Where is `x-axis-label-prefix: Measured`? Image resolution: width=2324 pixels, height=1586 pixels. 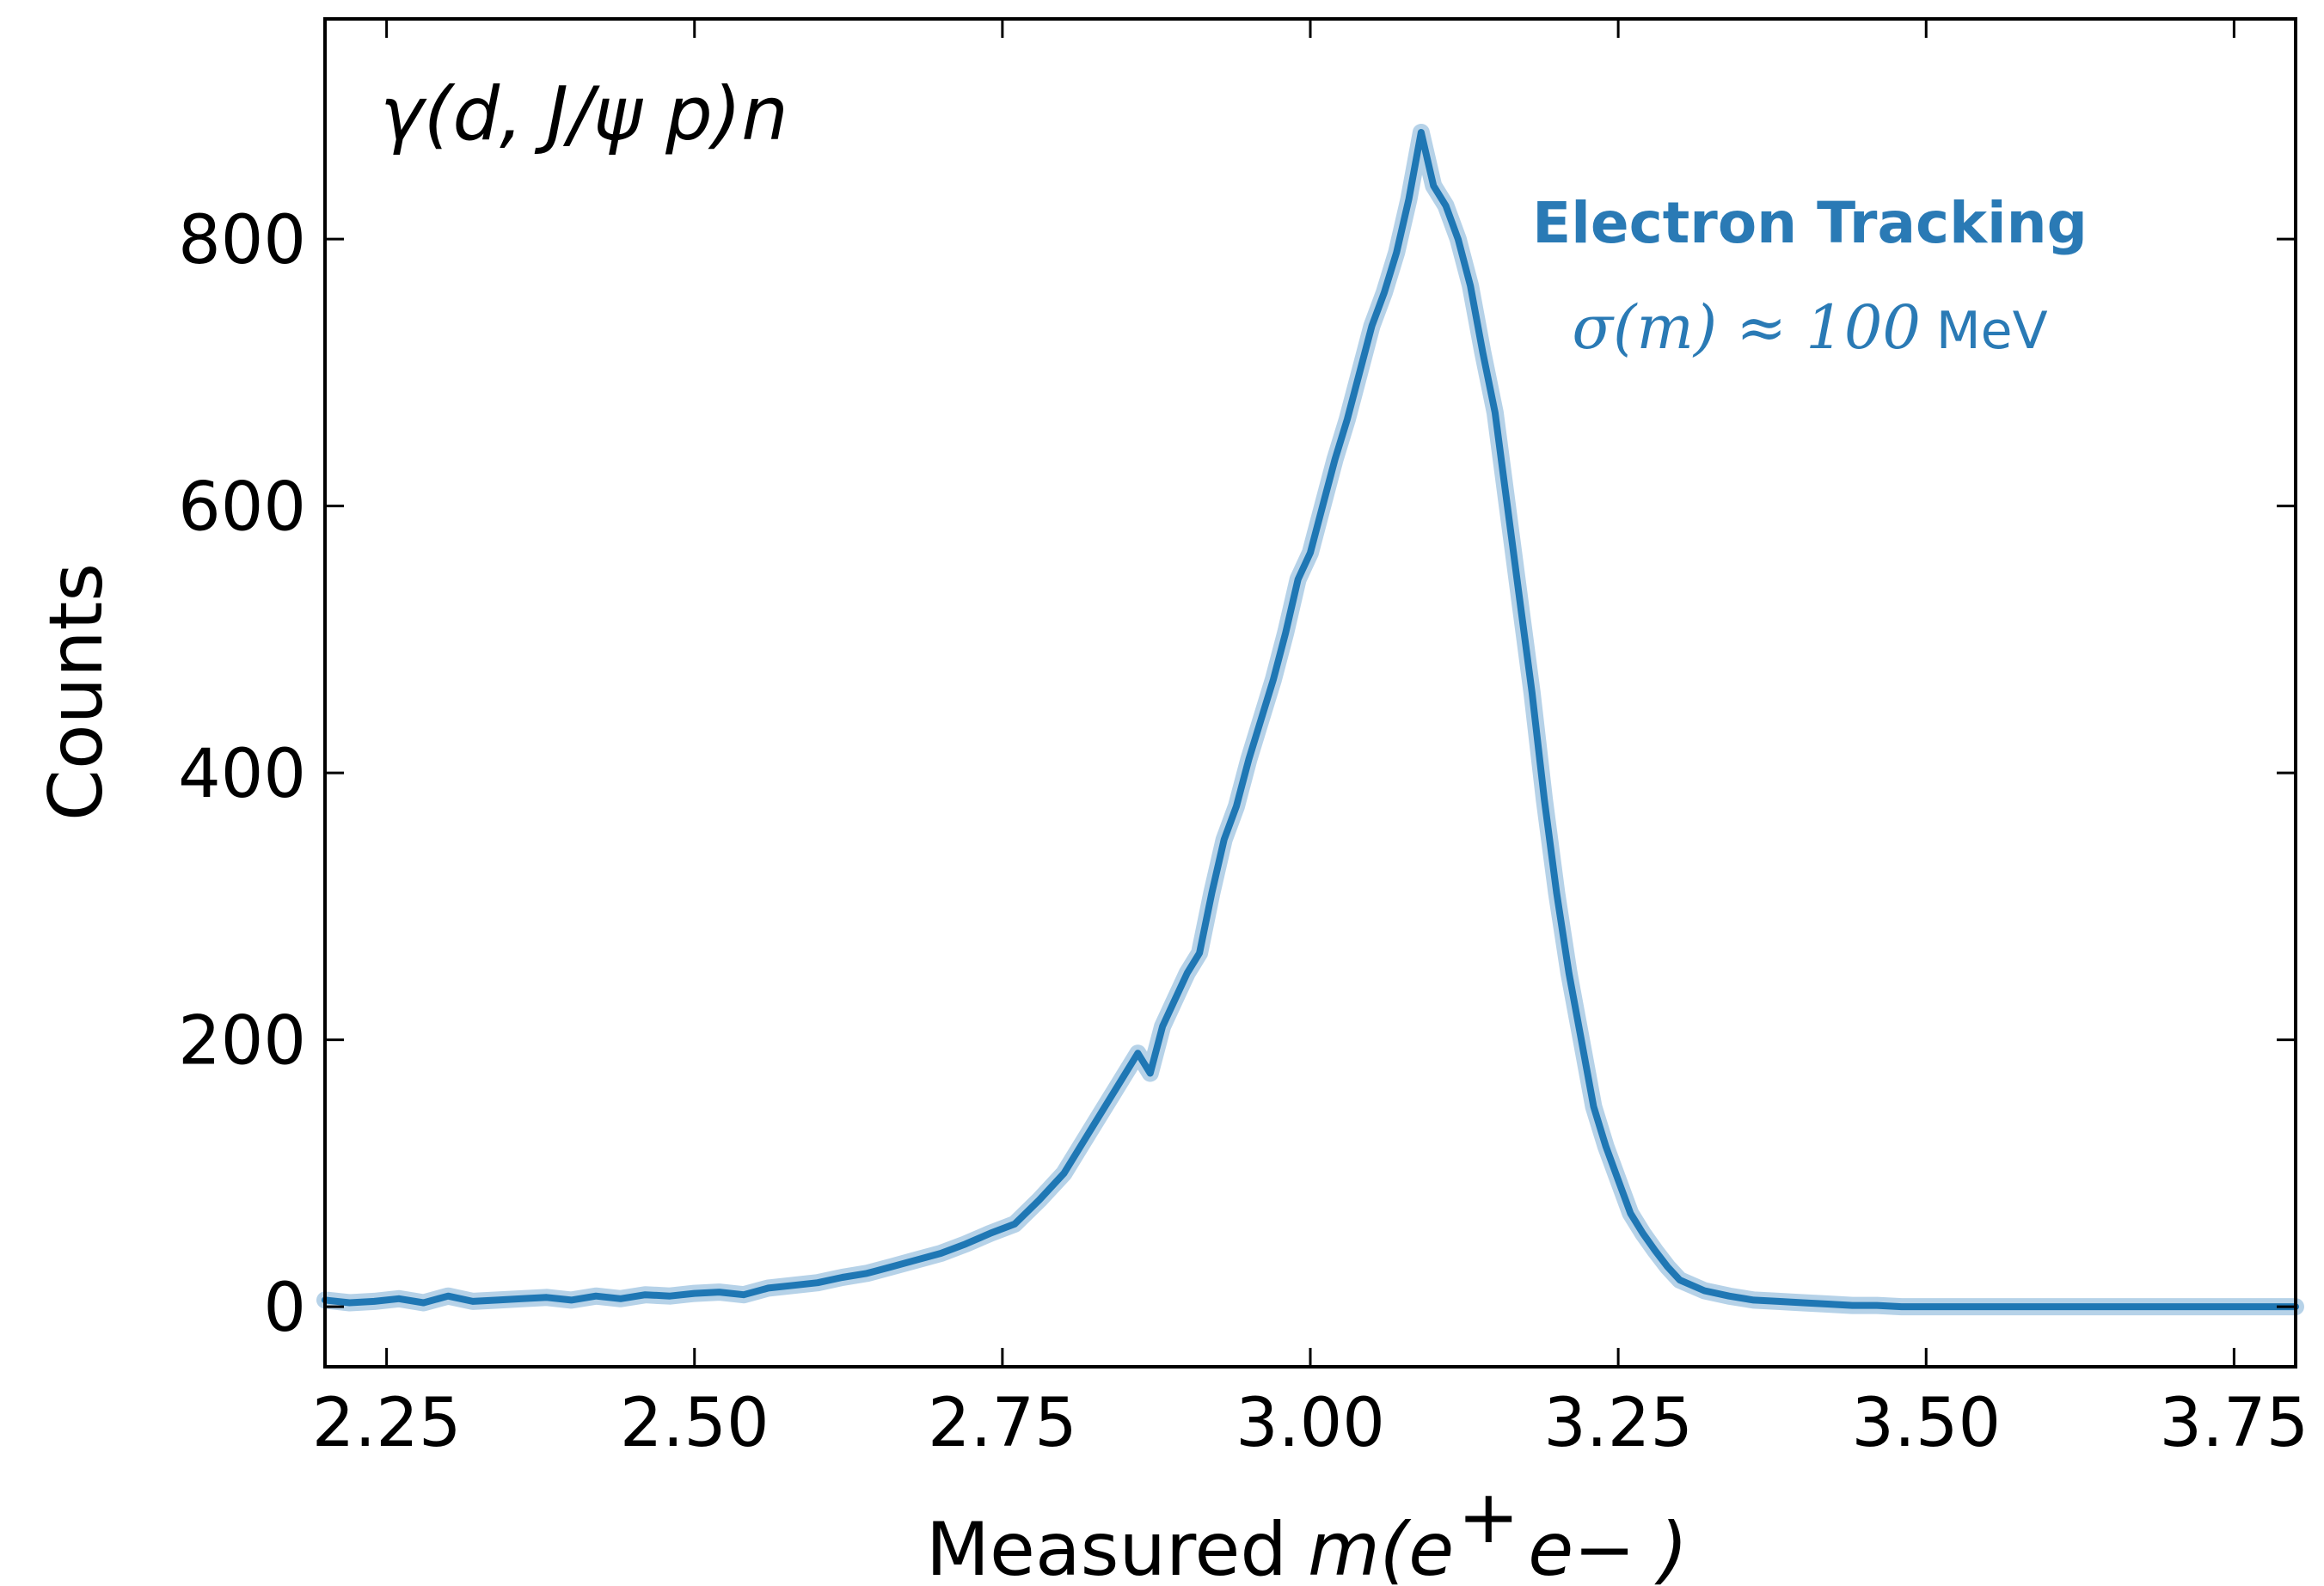
x-axis-label-prefix: Measured is located at coordinates (1106, 1547).